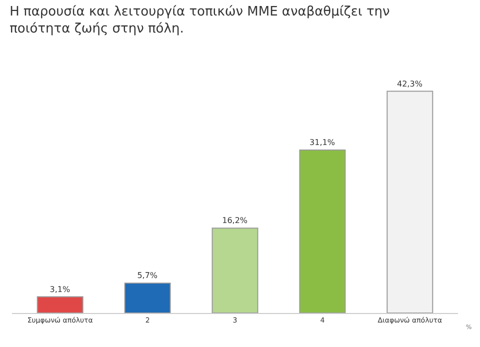 The image size is (480, 347). Describe the element at coordinates (147, 275) in the screenshot. I see `data-label: 5,7%` at that location.